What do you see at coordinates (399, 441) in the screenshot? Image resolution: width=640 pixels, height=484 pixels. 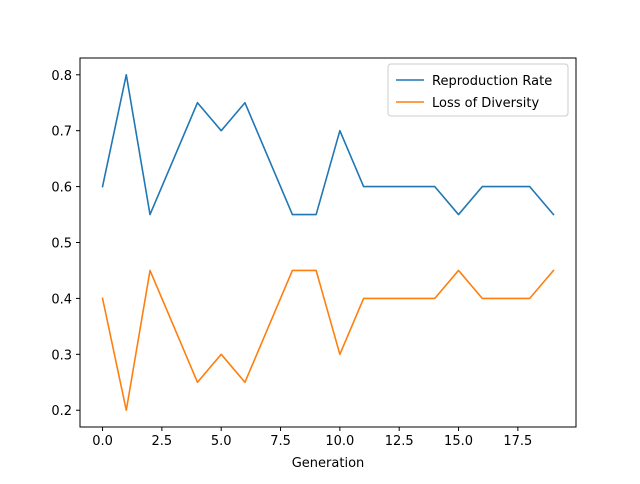 I see `x-tick-label: 12.5` at bounding box center [399, 441].